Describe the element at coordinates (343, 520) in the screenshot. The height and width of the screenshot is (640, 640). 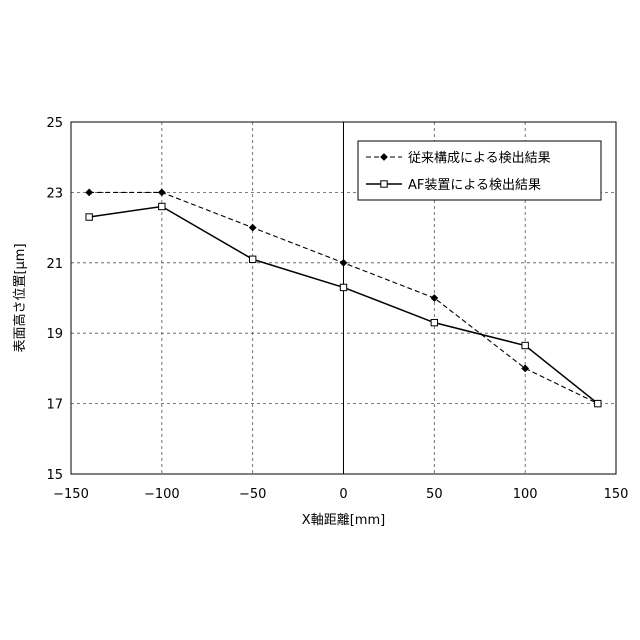
I see `x-axis-label: X軸距離[mm]` at that location.